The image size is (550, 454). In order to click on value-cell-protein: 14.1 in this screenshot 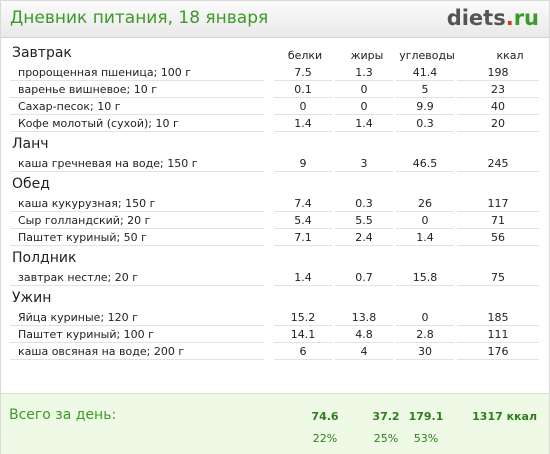, I will do `click(303, 334)`.